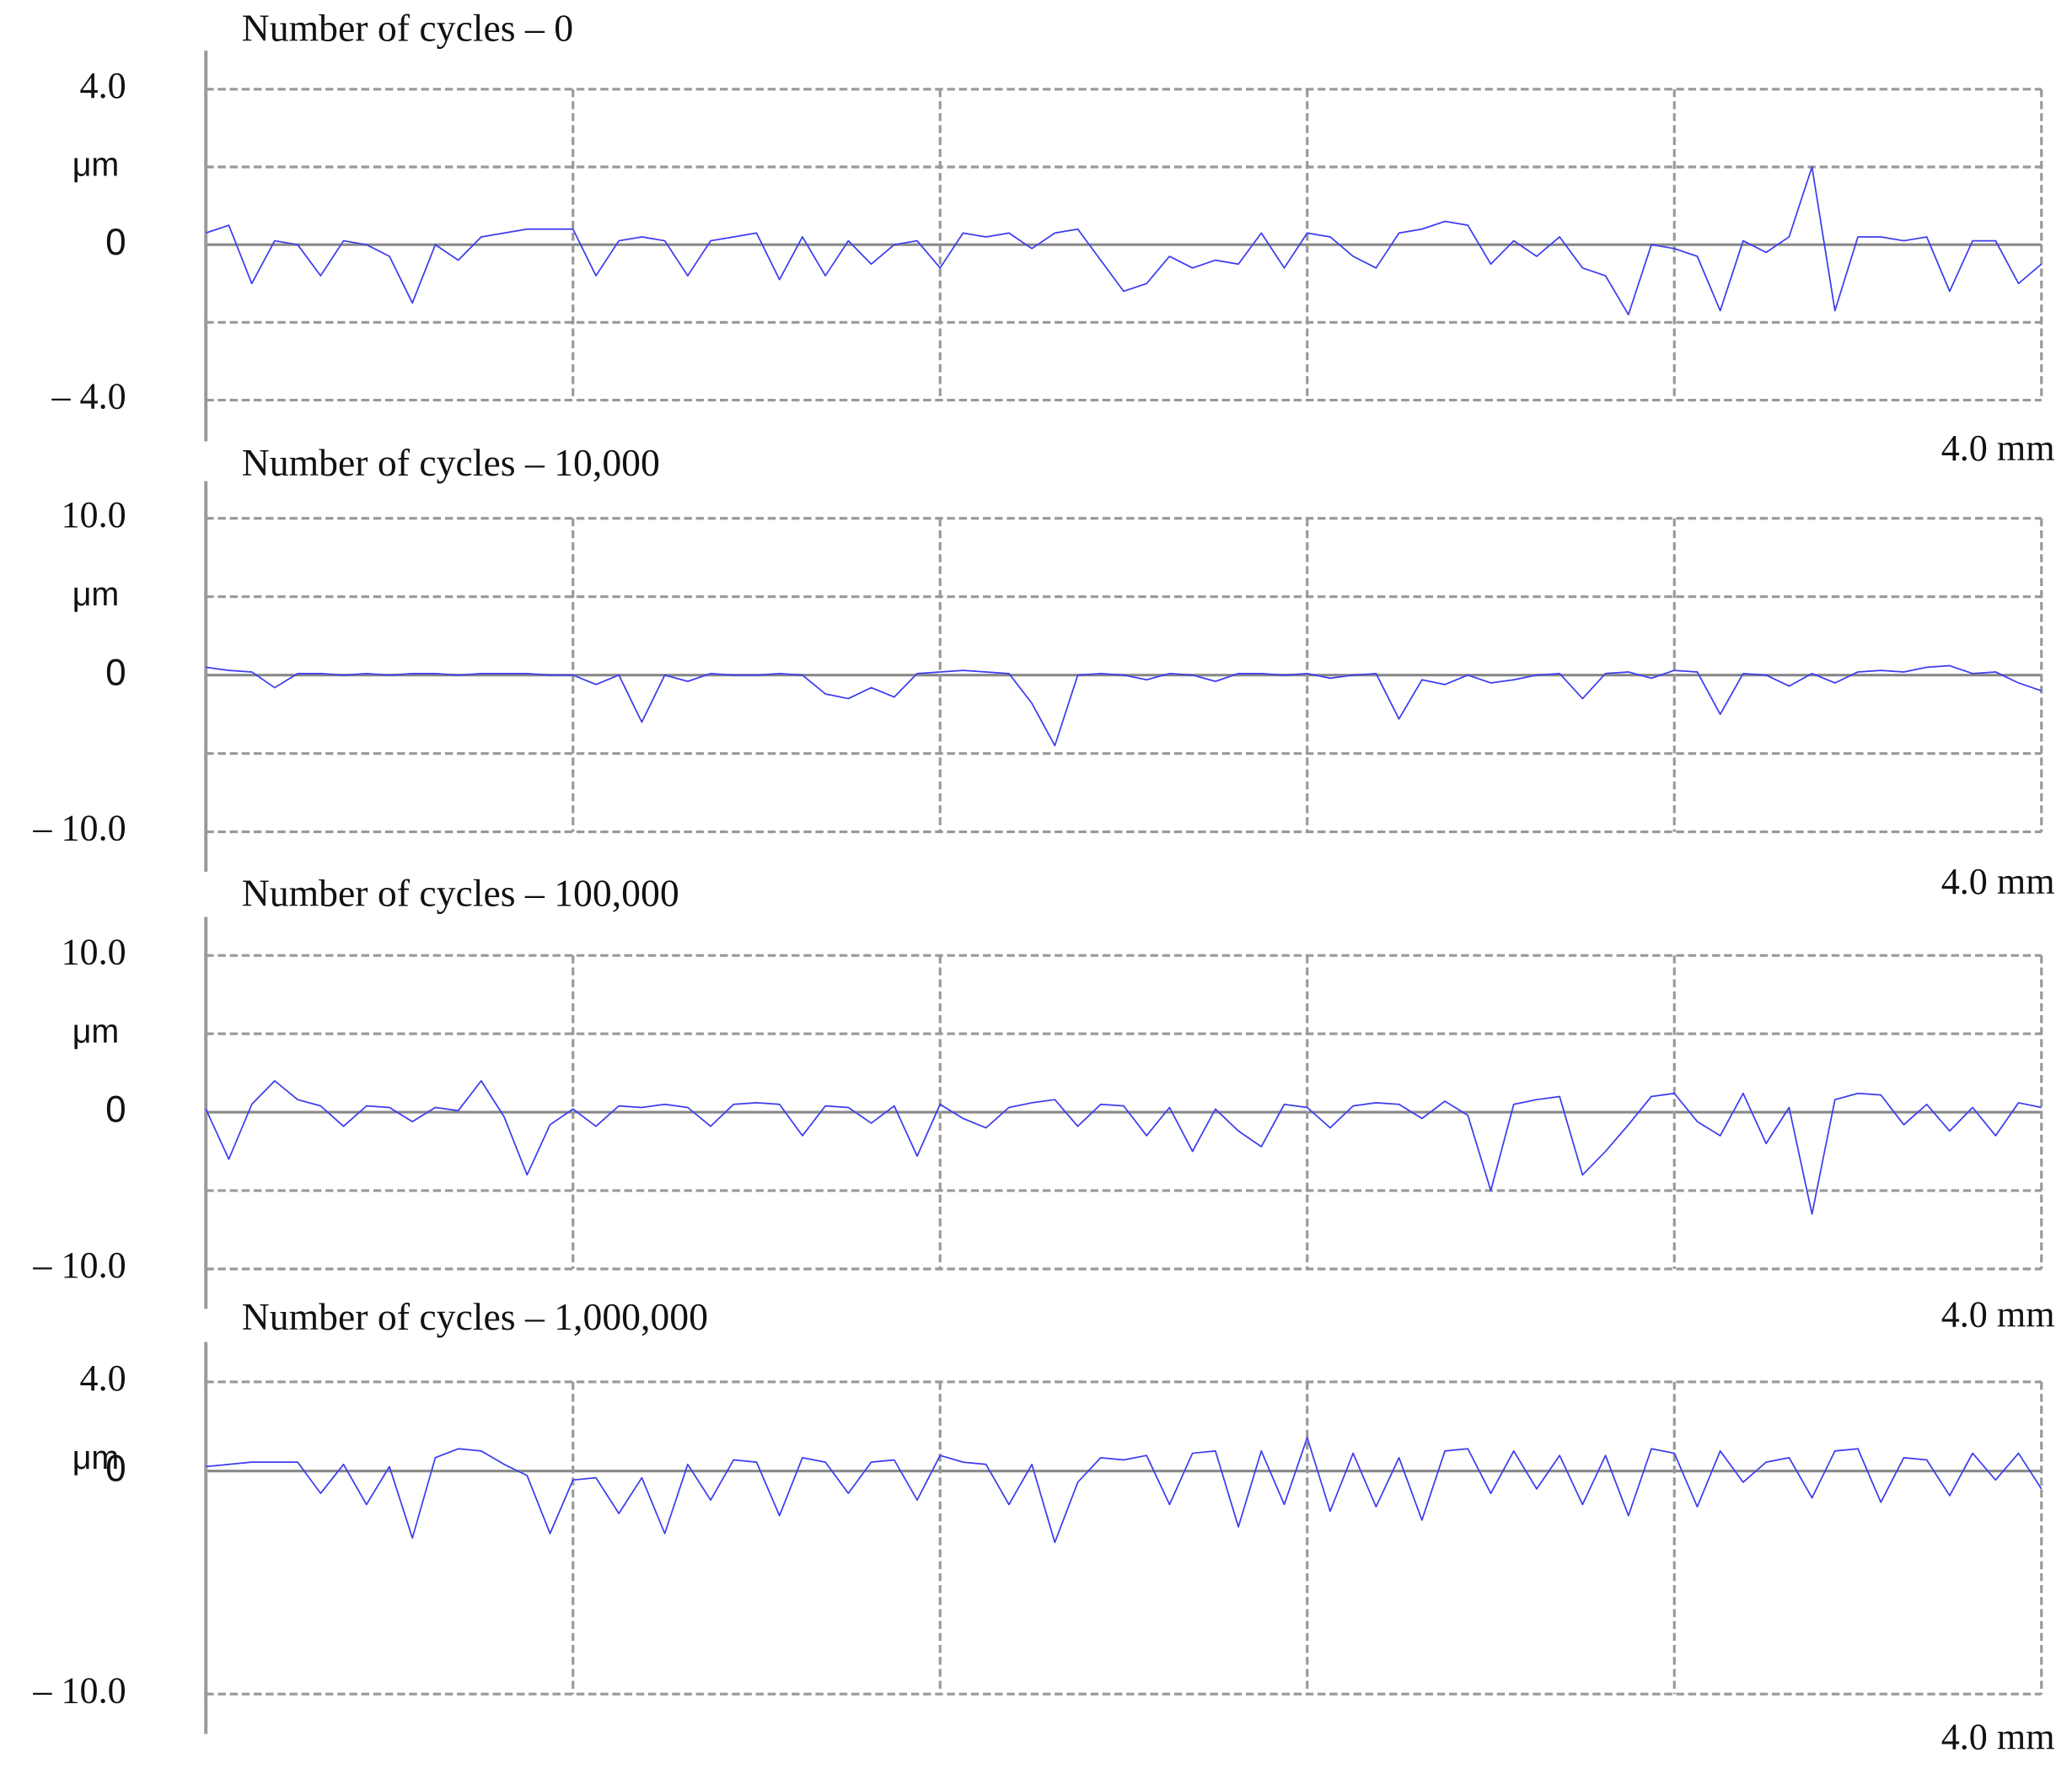 The height and width of the screenshot is (1774, 2072). What do you see at coordinates (451, 462) in the screenshot?
I see `chart-title: Number of cycles – 10,000` at bounding box center [451, 462].